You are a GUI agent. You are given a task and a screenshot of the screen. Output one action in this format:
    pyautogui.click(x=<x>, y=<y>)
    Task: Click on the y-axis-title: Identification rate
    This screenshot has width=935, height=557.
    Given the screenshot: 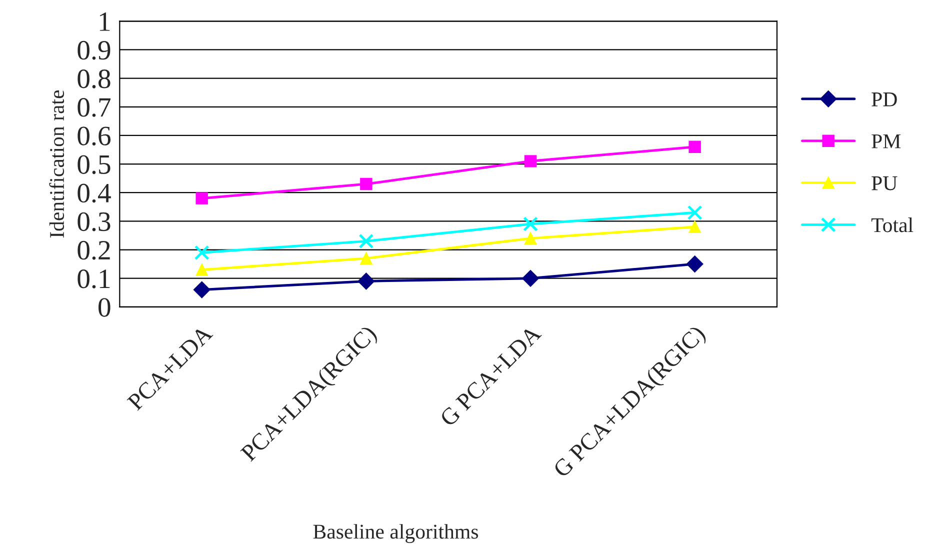 What is the action you would take?
    pyautogui.click(x=56, y=164)
    